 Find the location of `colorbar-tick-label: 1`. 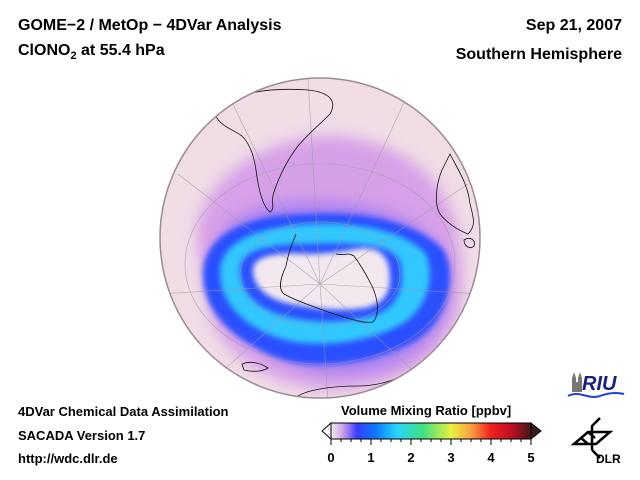

colorbar-tick-label: 1 is located at coordinates (371, 457).